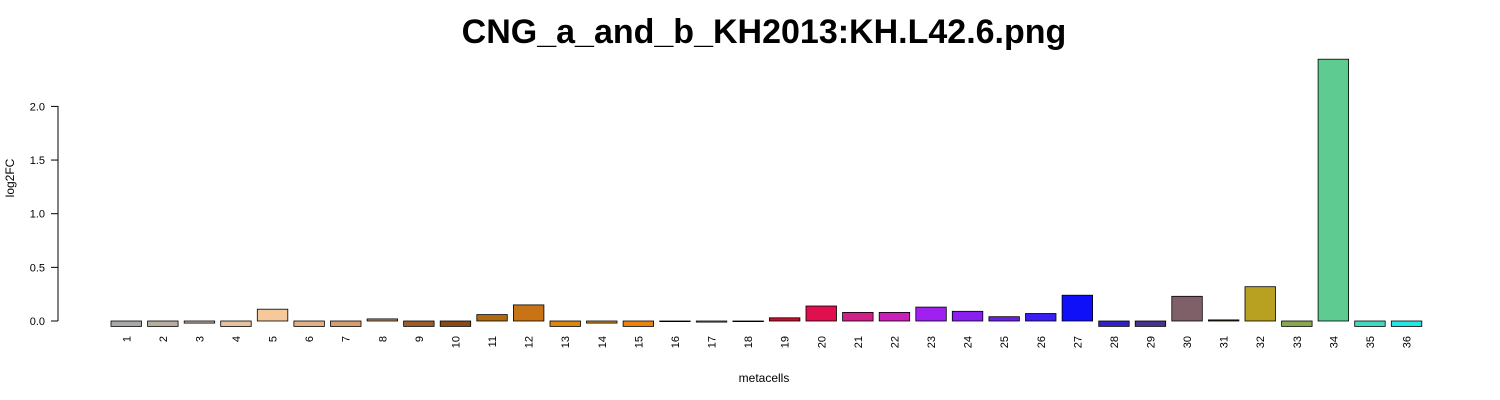  What do you see at coordinates (1115, 342) in the screenshot?
I see `x-tick-label: 28` at bounding box center [1115, 342].